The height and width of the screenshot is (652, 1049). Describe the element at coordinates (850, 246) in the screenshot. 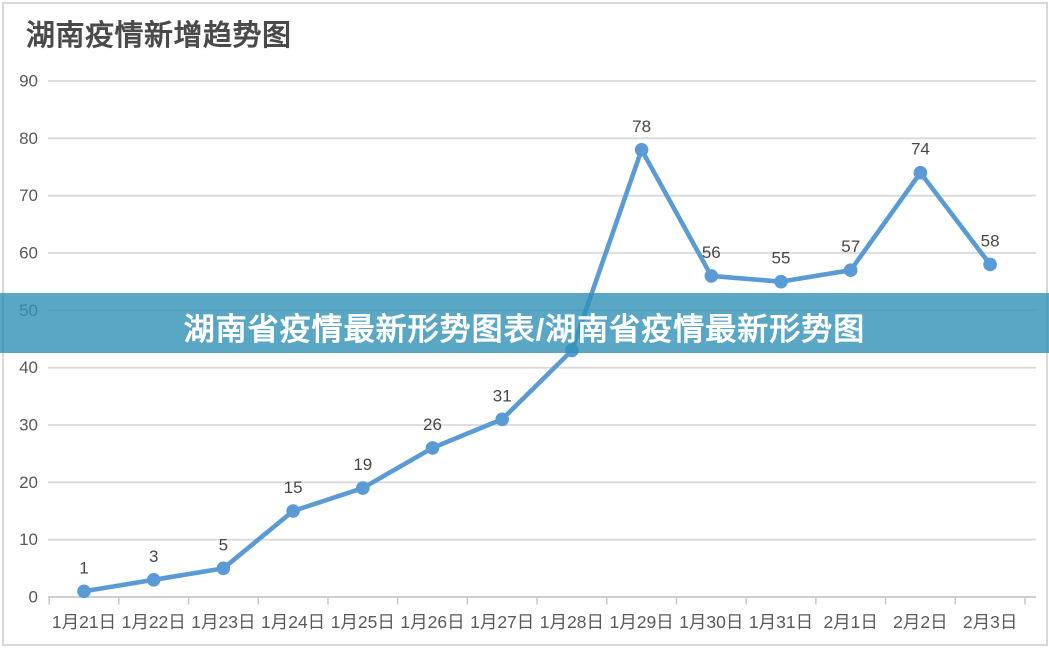

I see `data-point-label: 57` at that location.